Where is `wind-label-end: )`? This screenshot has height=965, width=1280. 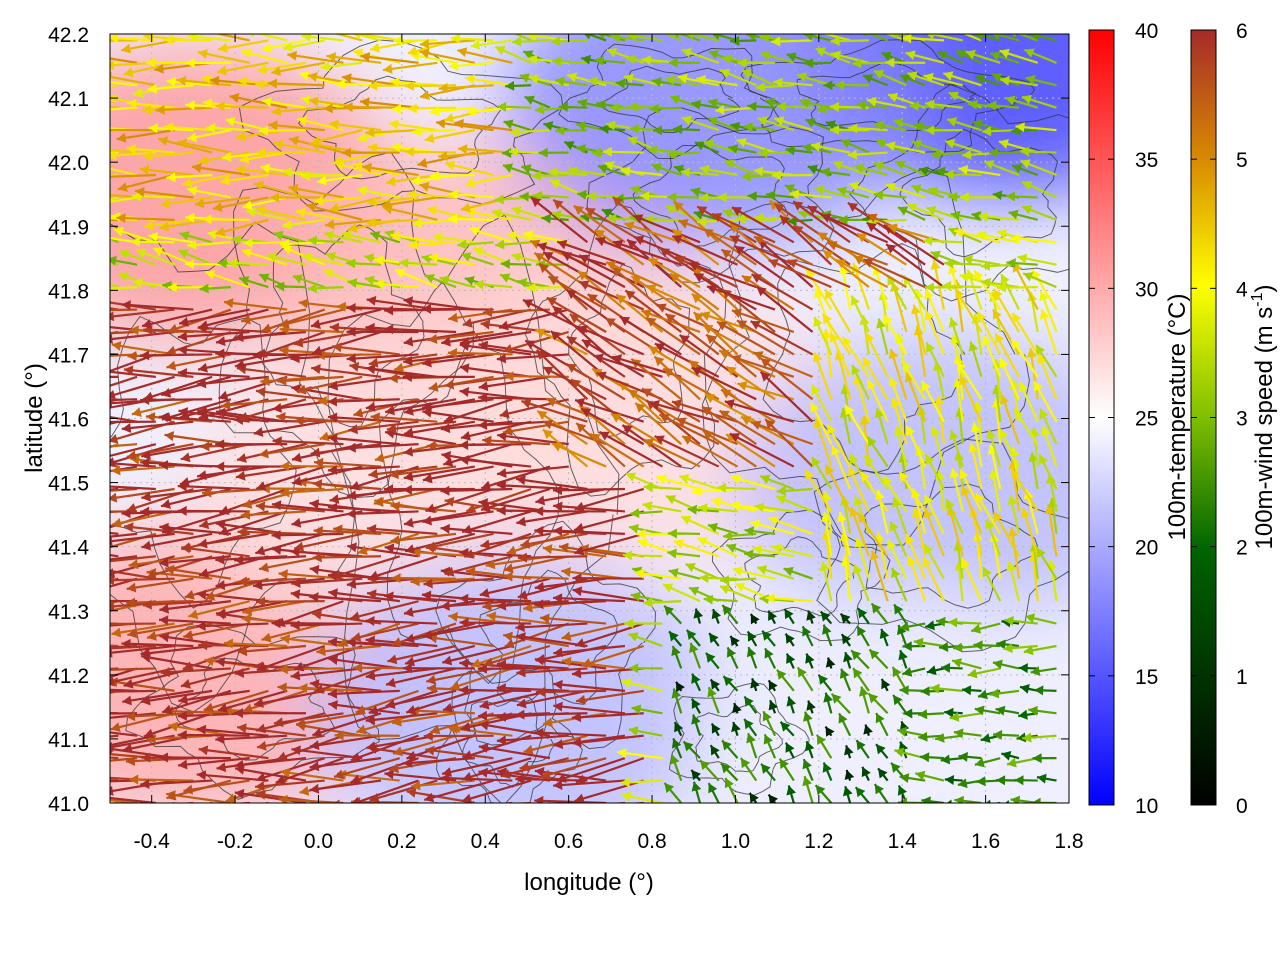 wind-label-end: ) is located at coordinates (1264, 289).